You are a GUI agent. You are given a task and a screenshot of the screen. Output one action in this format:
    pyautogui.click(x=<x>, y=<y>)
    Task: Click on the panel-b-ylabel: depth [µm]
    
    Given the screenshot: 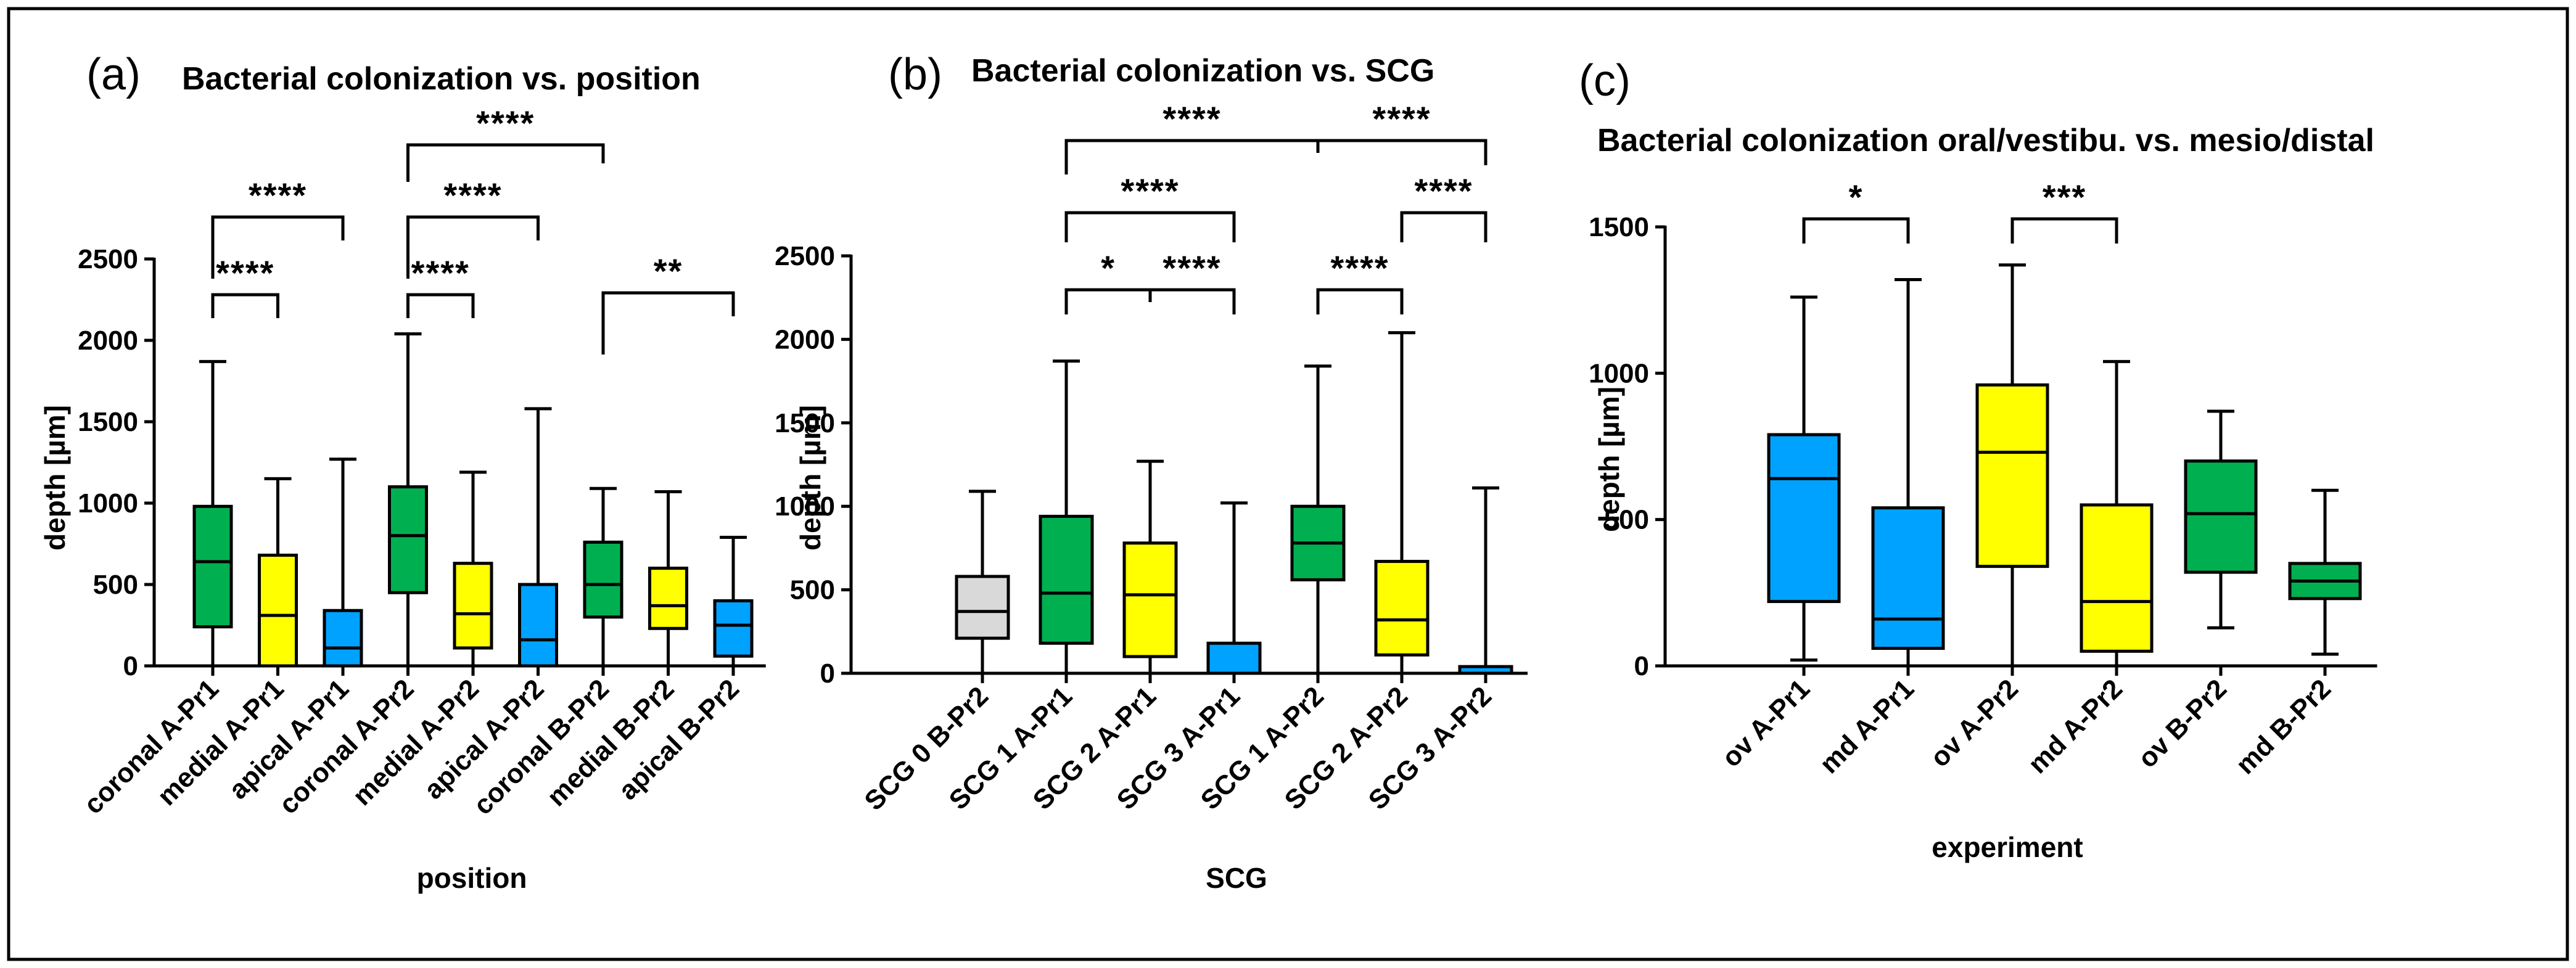 What is the action you would take?
    pyautogui.click(x=810, y=478)
    